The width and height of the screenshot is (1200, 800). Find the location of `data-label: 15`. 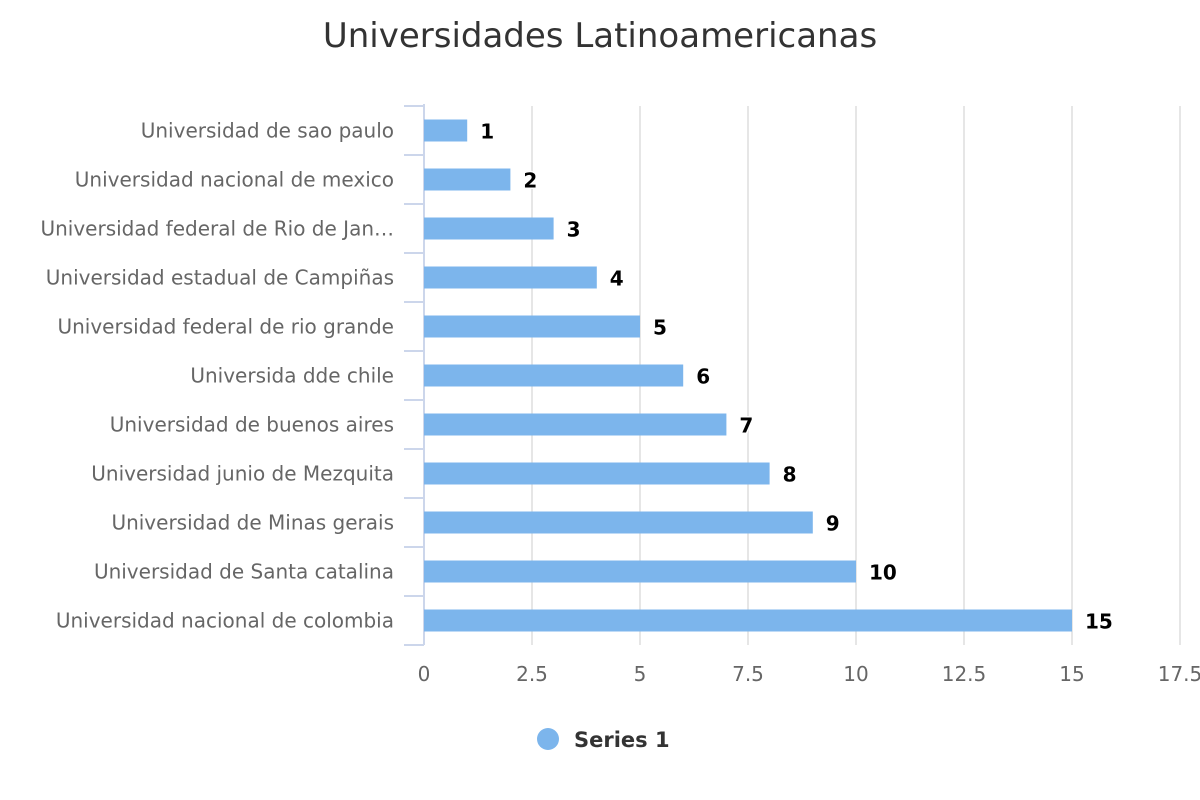

data-label: 15 is located at coordinates (1099, 622).